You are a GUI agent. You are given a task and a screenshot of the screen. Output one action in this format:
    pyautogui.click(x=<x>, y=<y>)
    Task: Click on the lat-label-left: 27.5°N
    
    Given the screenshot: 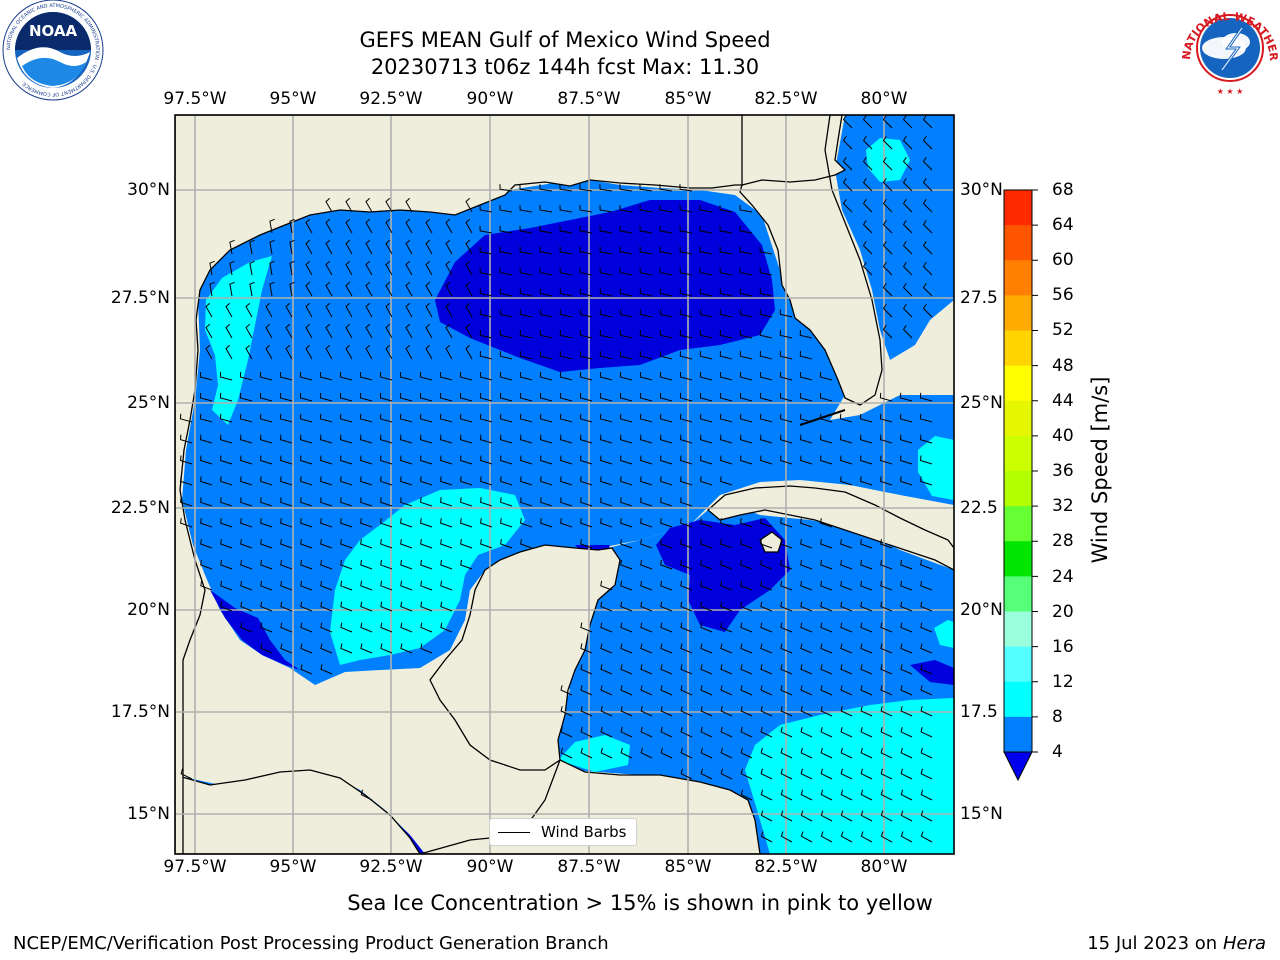 What is the action you would take?
    pyautogui.click(x=140, y=298)
    